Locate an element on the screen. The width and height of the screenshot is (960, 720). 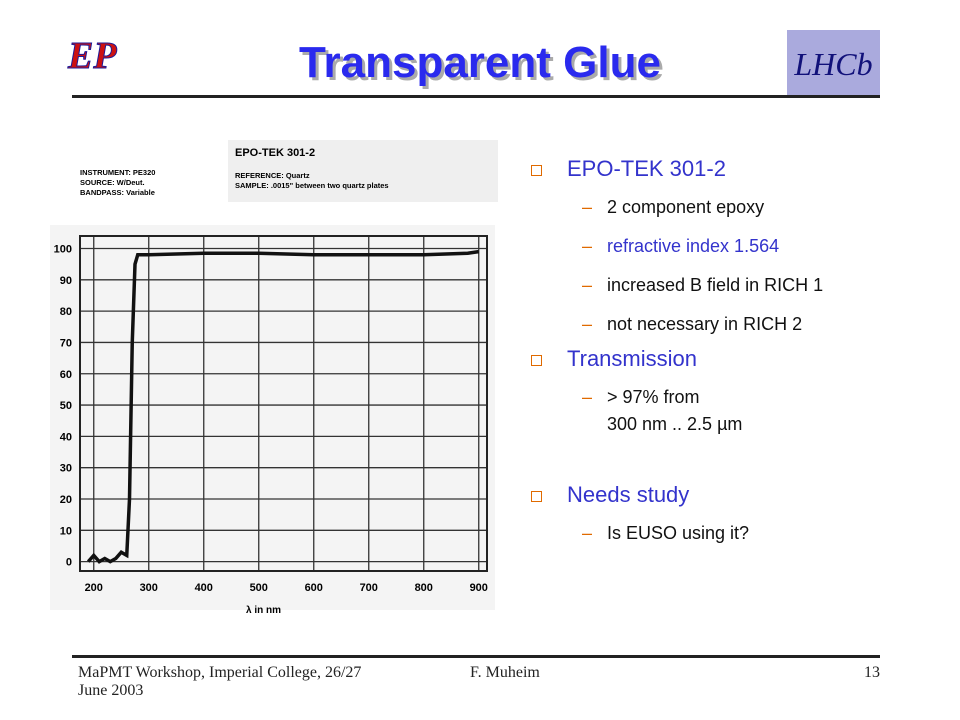
note: INSTRUMENT: PE320 is located at coordinates (117, 172).